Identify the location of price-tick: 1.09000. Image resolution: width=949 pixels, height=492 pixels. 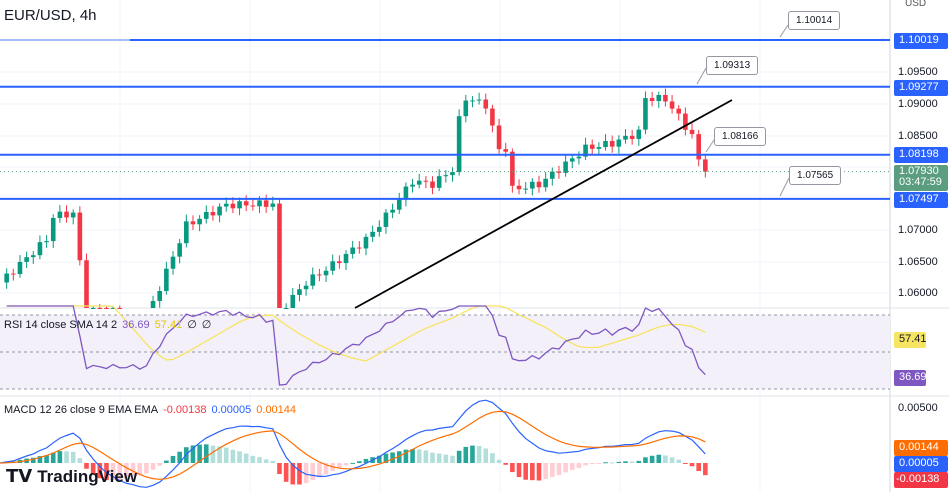
(918, 104).